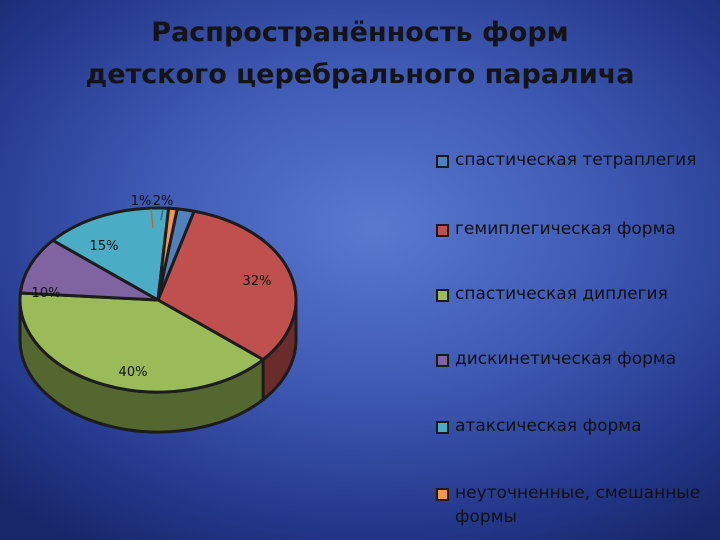 The image size is (720, 540). Describe the element at coordinates (141, 201) in the screenshot. I see `pie-data-label-5: 1%` at that location.